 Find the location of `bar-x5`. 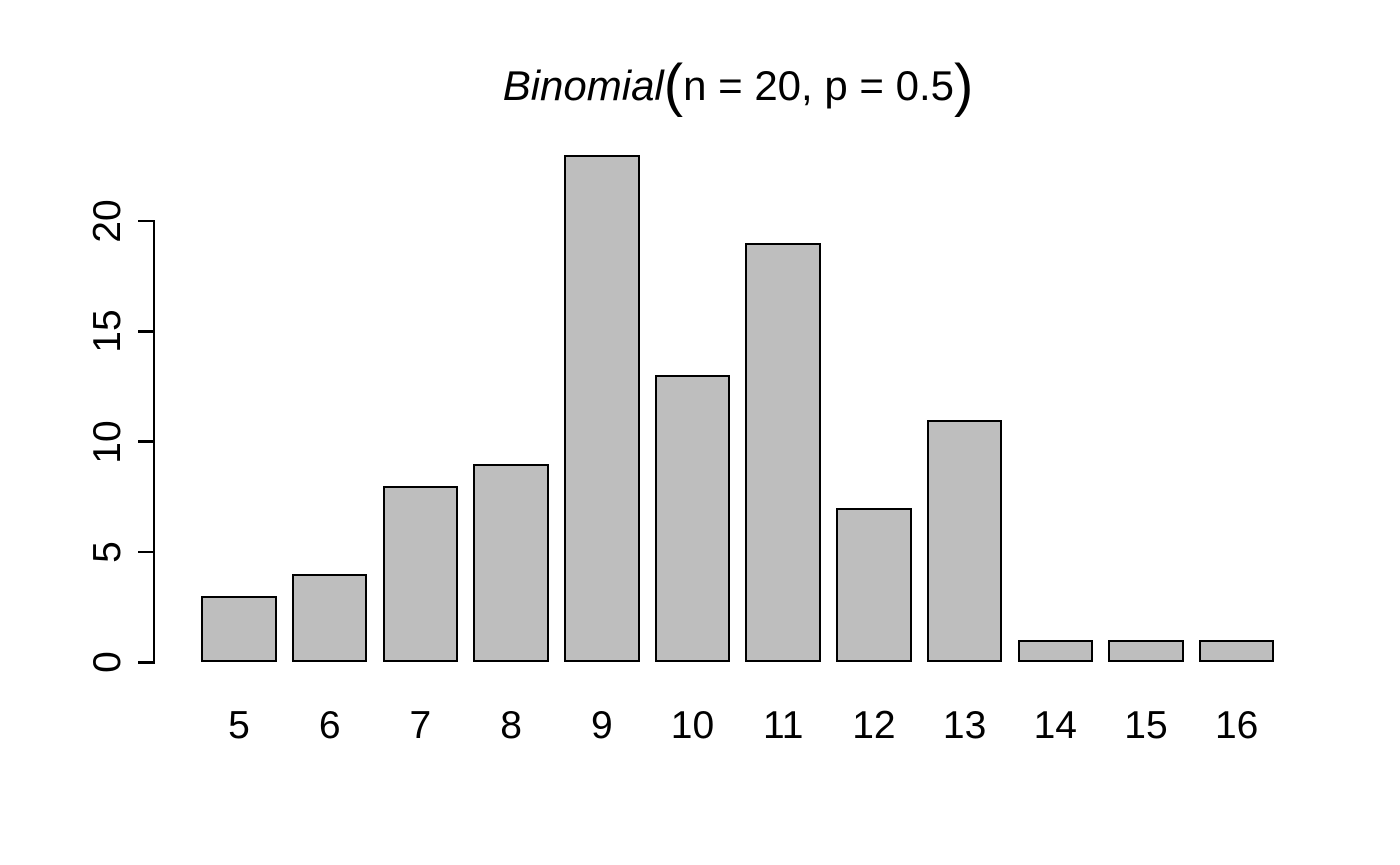

bar-x5 is located at coordinates (239, 629).